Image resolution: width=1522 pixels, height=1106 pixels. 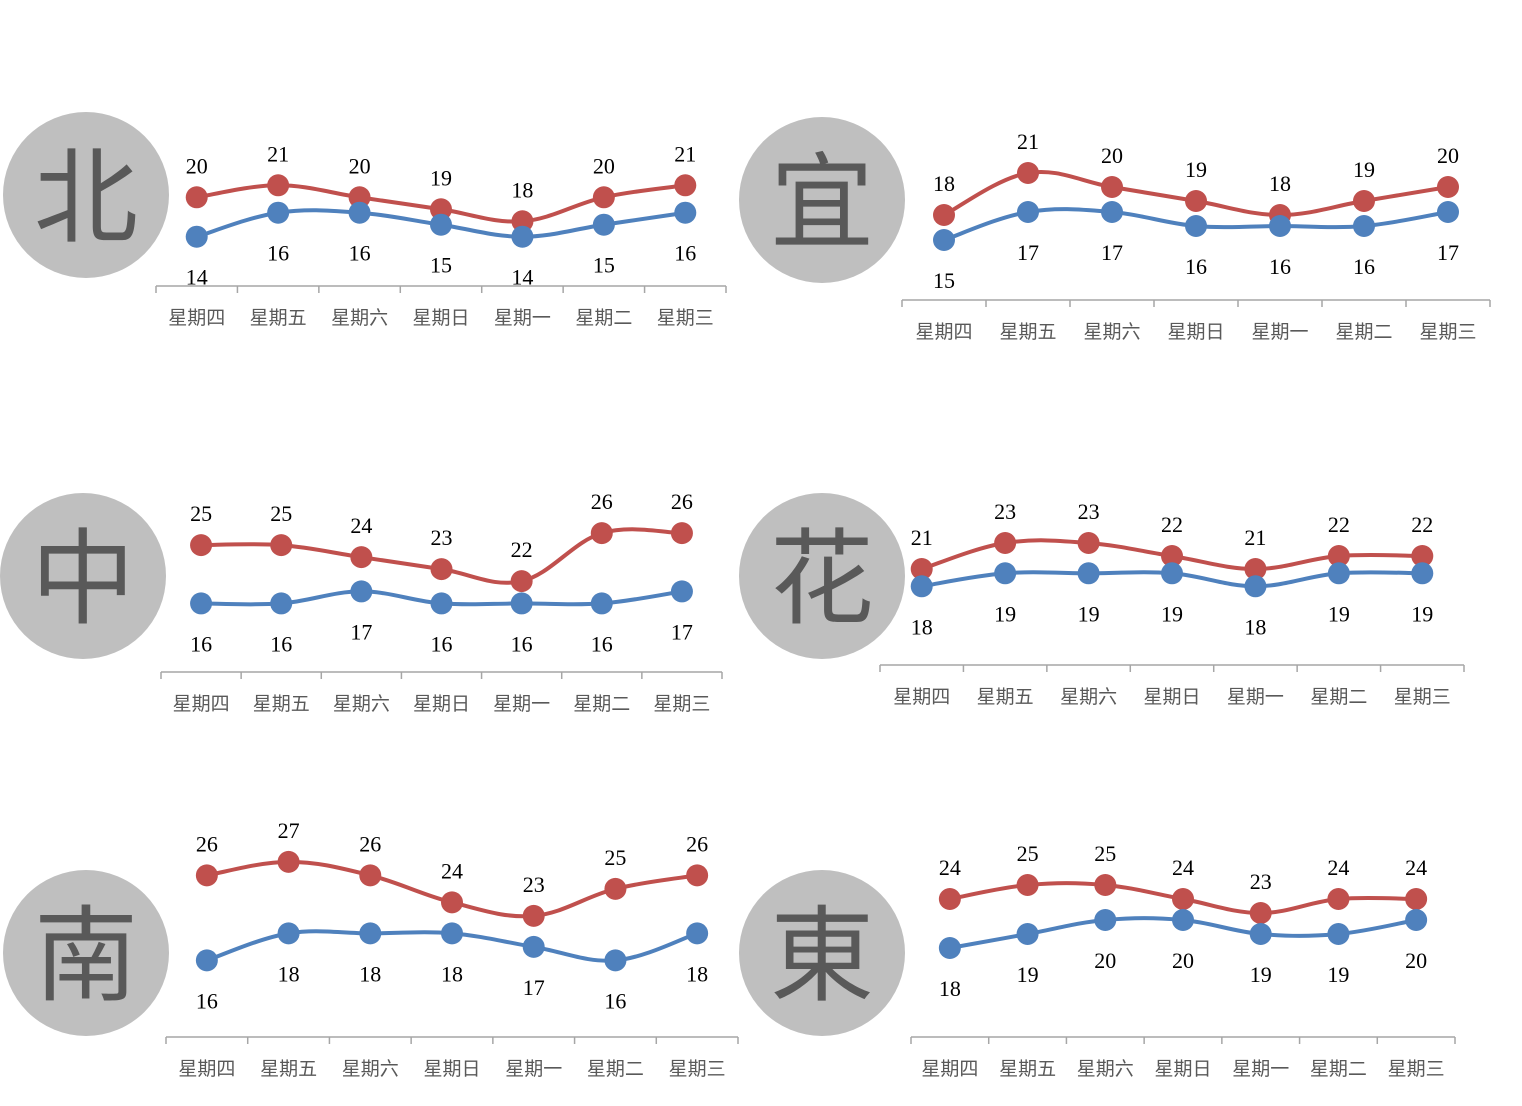 I want to click on region-badge: 宜, so click(x=822, y=200).